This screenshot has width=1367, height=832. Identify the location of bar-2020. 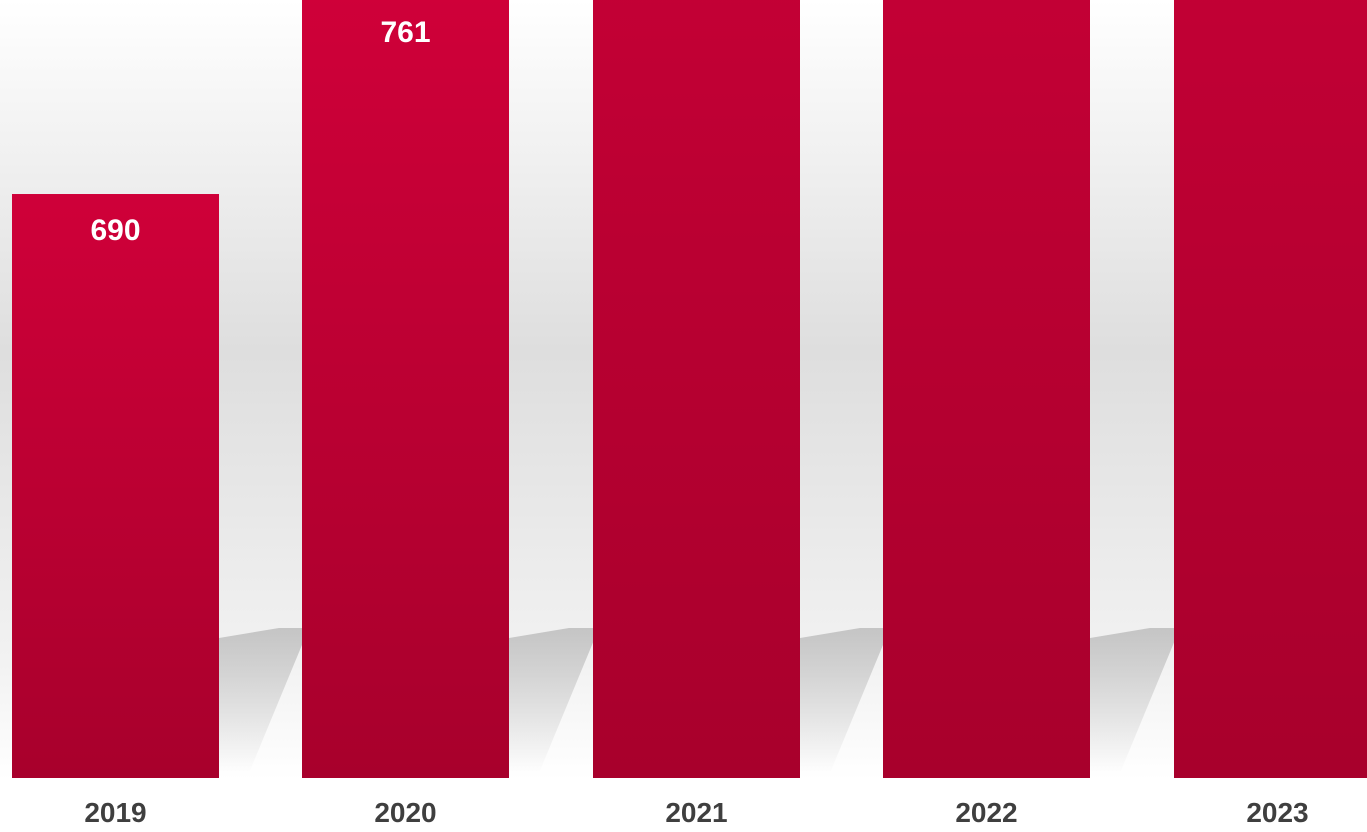
(405, 389).